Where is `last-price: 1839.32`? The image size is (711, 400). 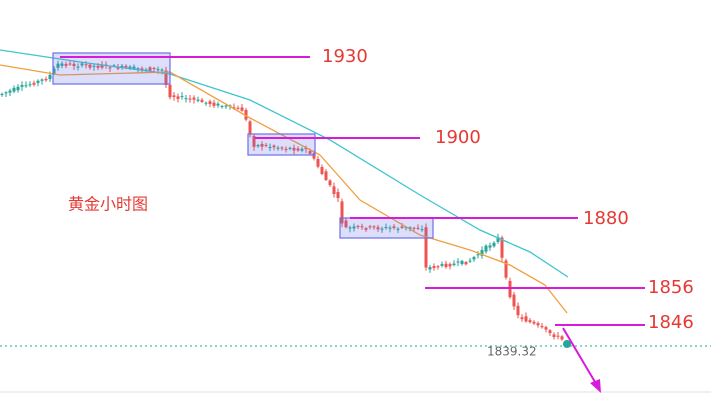 last-price: 1839.32 is located at coordinates (512, 352).